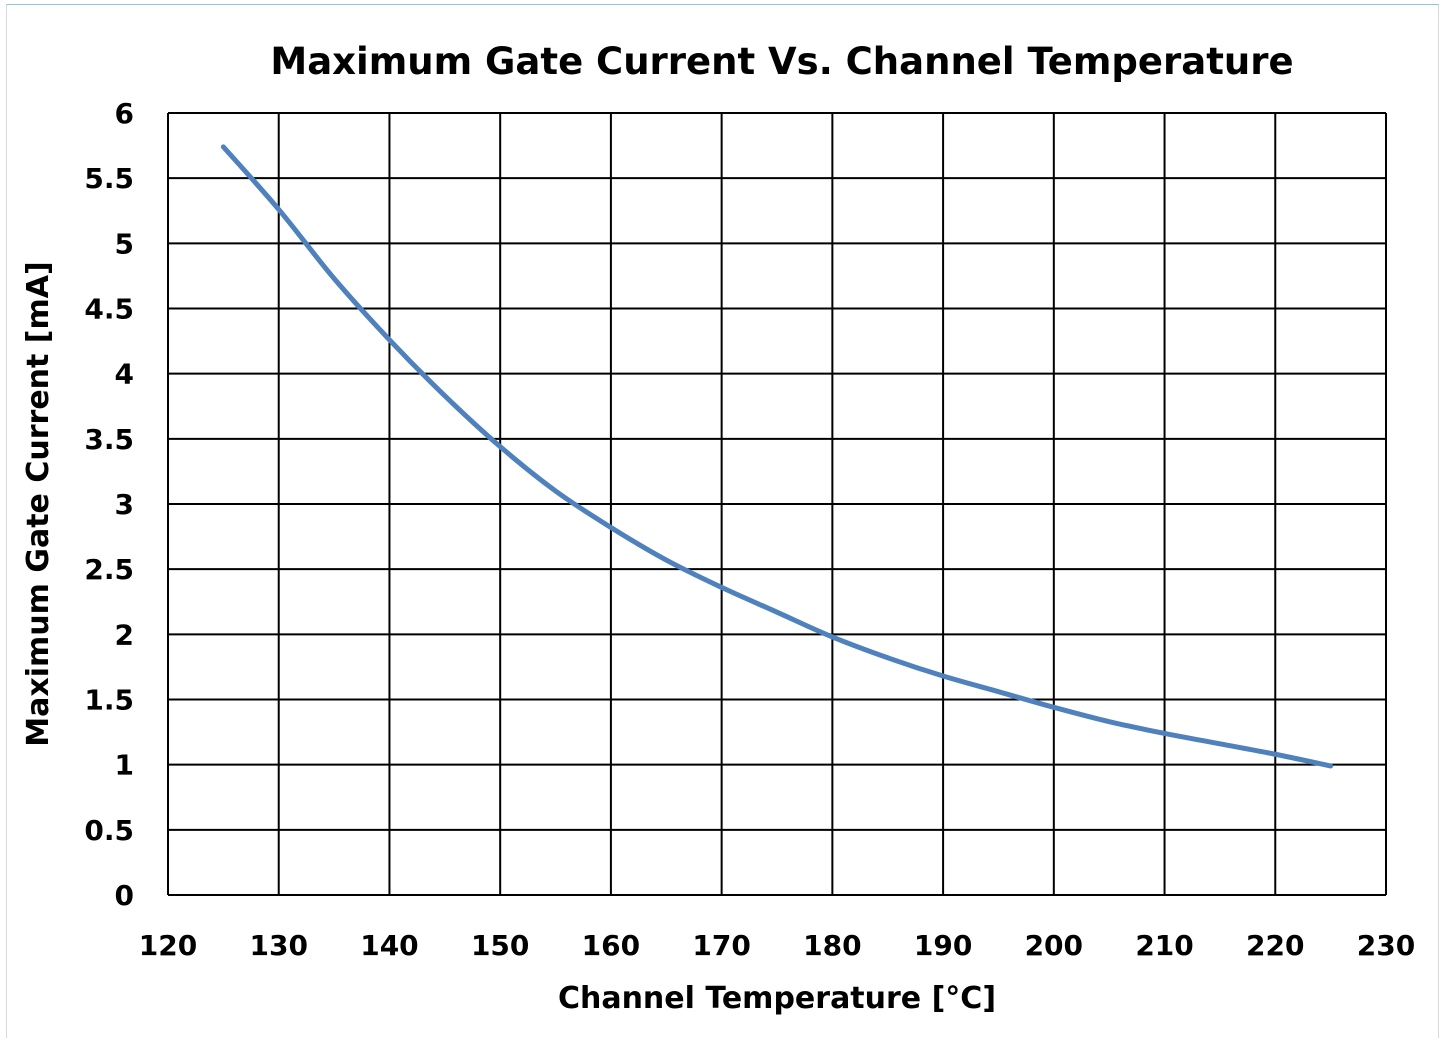  I want to click on y-tick-label: 1.5, so click(109, 700).